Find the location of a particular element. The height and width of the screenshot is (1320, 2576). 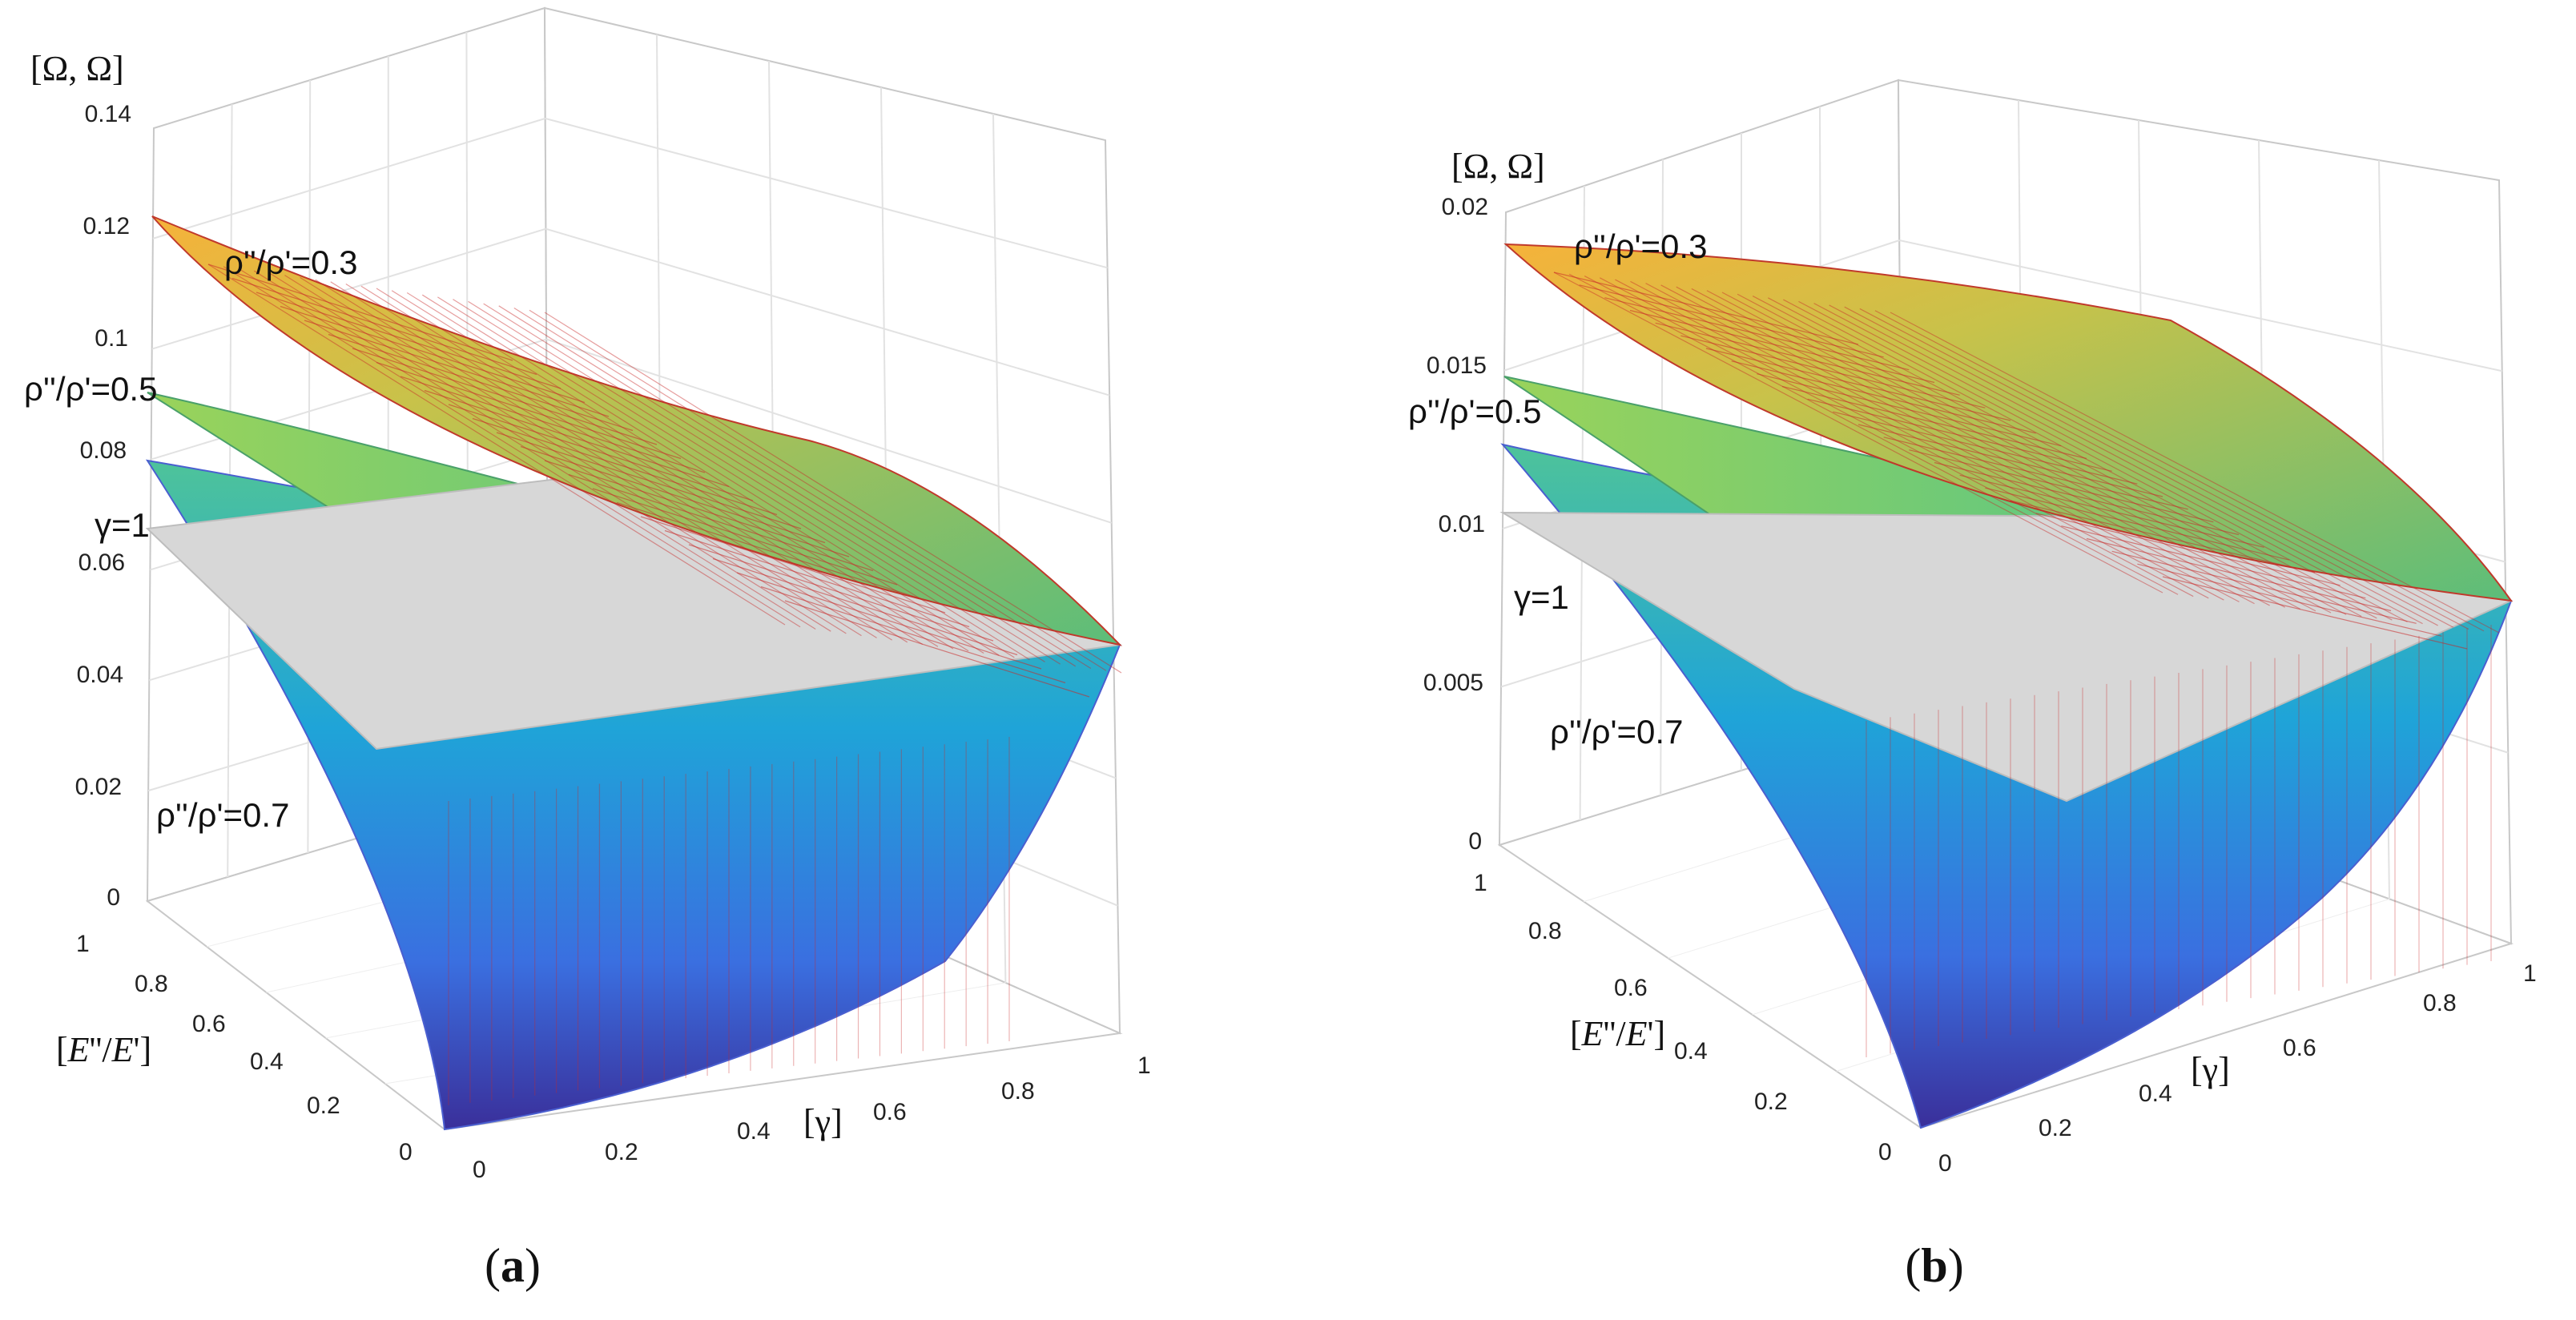

z-tick: 0.04 is located at coordinates (100, 675).